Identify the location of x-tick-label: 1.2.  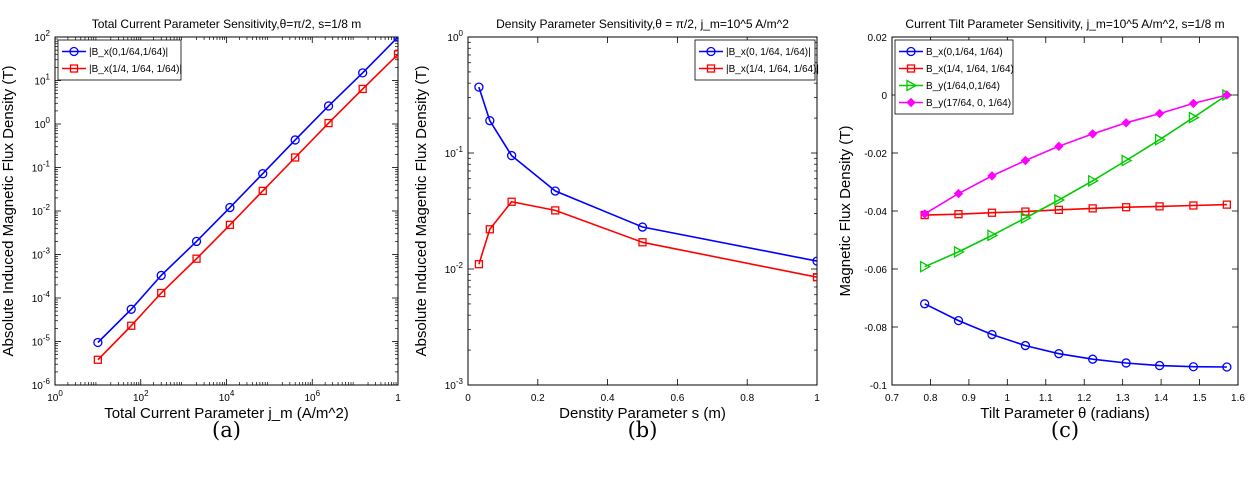
(1084, 398).